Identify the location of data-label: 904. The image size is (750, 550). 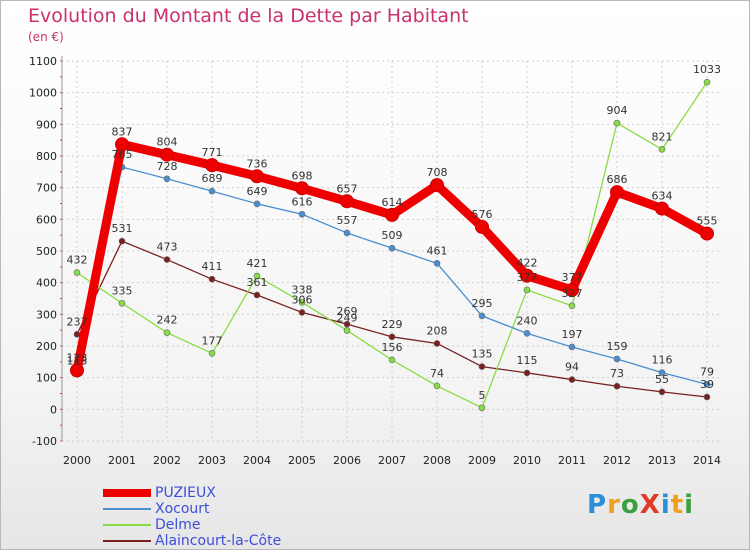
(617, 110).